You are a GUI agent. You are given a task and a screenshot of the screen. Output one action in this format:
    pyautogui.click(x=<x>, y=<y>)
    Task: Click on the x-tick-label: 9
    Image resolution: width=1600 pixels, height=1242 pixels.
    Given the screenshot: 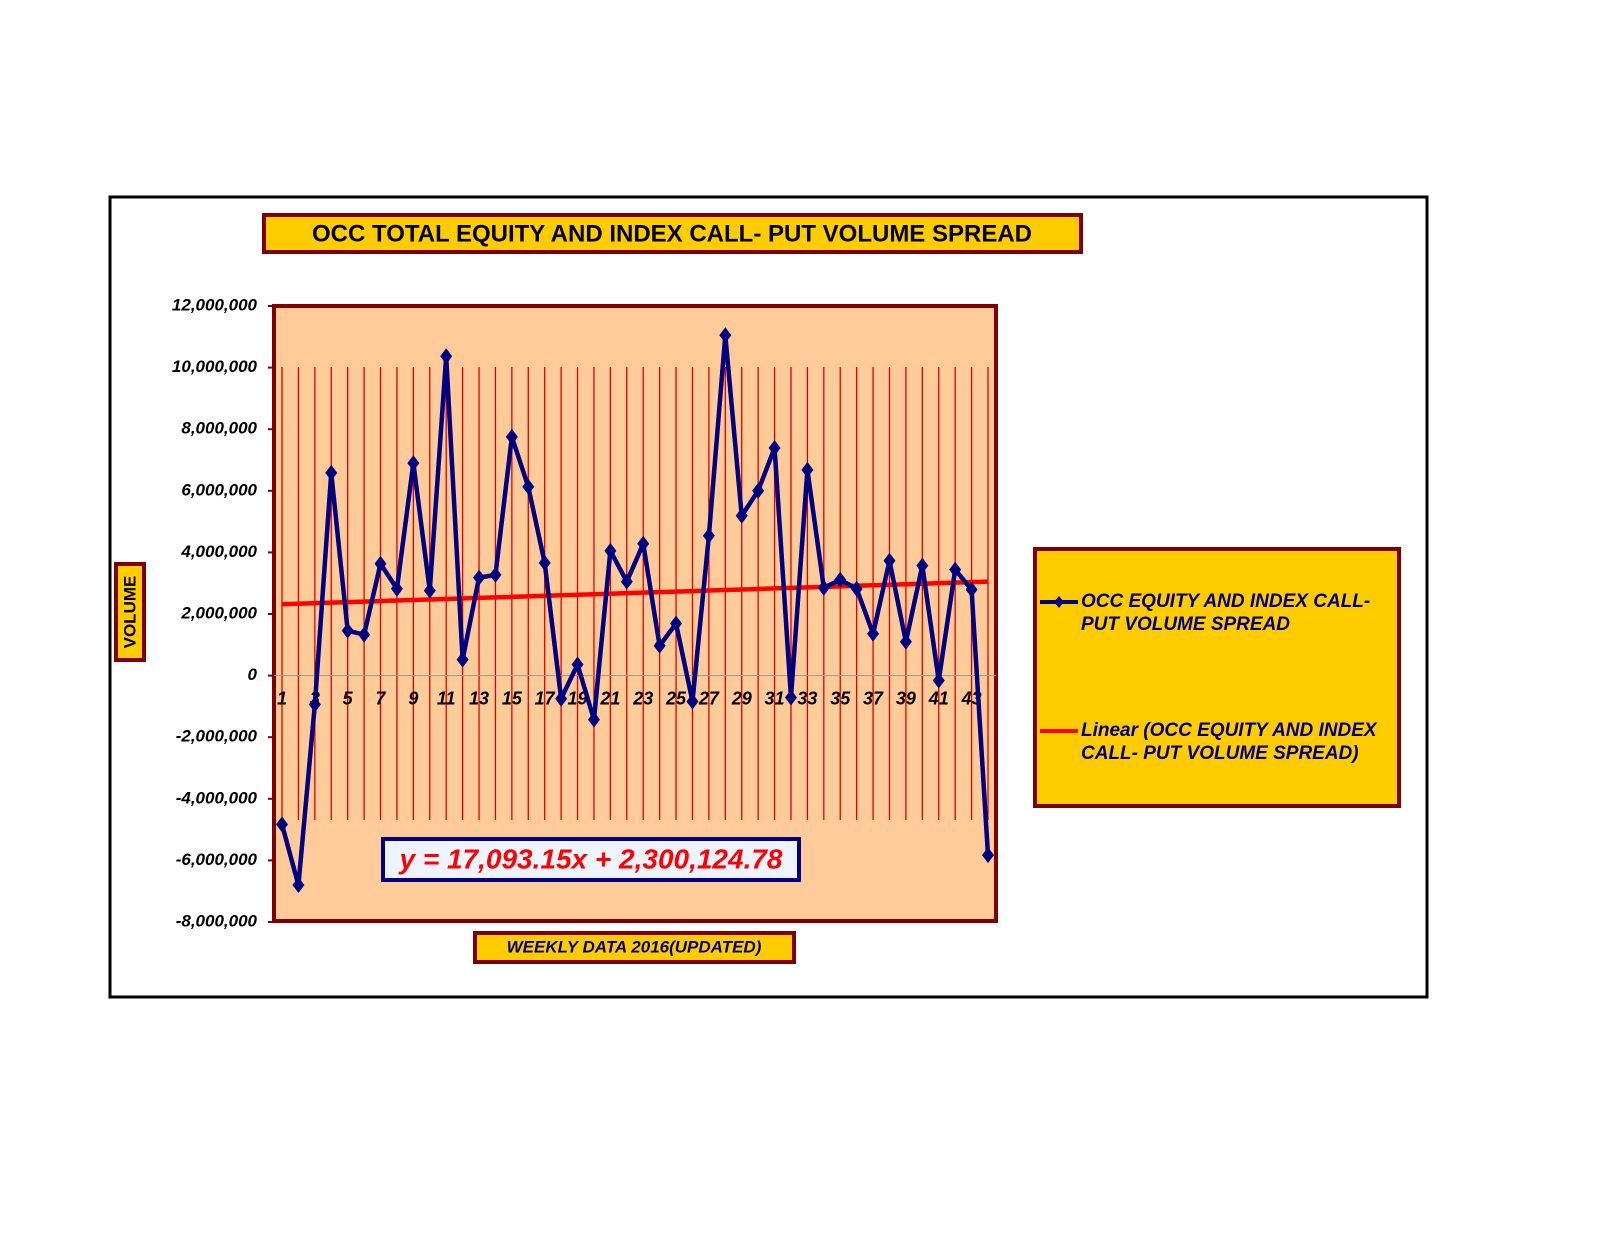 What is the action you would take?
    pyautogui.click(x=413, y=698)
    